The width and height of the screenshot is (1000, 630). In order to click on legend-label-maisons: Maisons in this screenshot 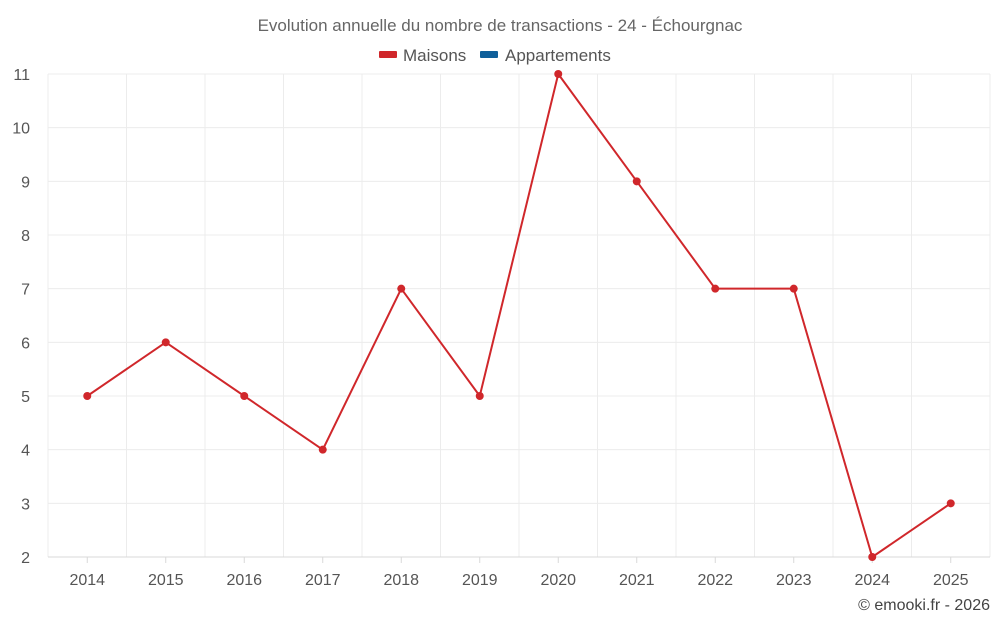, I will do `click(434, 55)`.